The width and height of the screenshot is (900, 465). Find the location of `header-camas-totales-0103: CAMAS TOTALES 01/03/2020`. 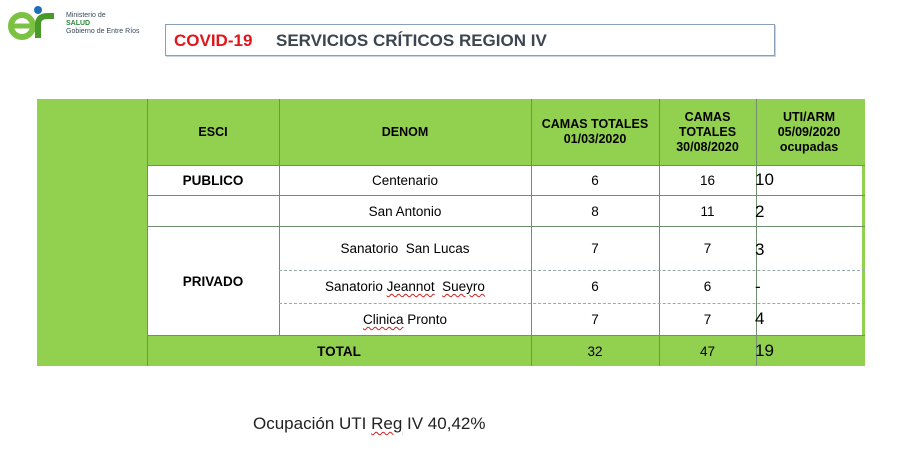

header-camas-totales-0103: CAMAS TOTALES 01/03/2020 is located at coordinates (595, 132).